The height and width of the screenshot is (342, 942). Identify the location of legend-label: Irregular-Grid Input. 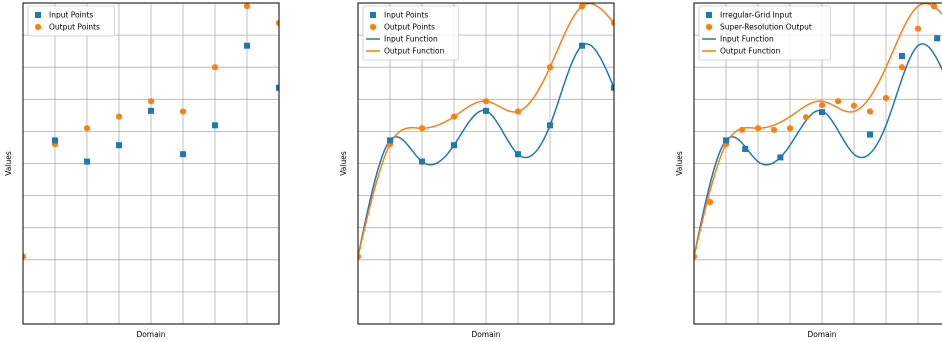
(756, 15).